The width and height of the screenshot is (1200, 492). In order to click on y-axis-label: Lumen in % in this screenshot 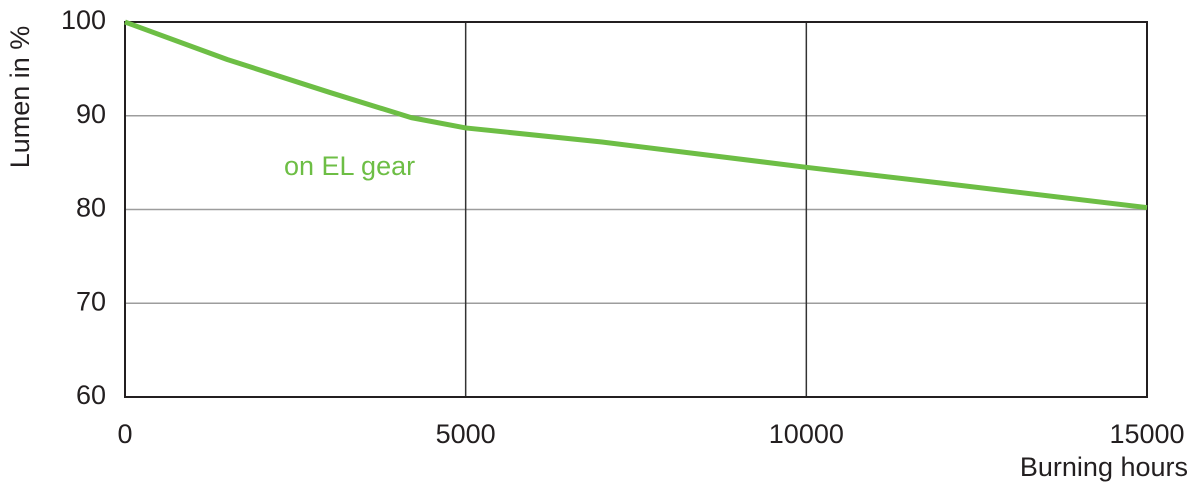, I will do `click(20, 97)`.